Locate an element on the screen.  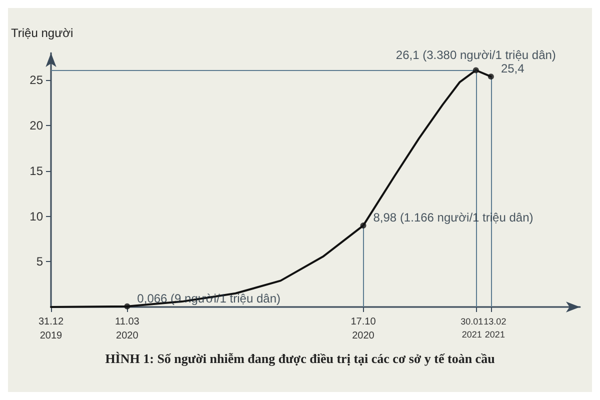
y-tick-label: 10 is located at coordinates (37, 216).